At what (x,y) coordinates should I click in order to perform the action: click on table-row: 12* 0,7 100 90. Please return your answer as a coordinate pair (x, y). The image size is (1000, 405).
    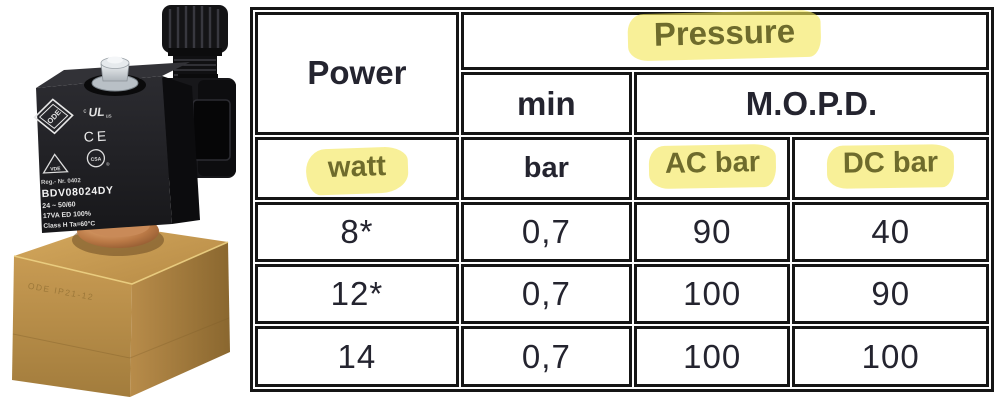
    Looking at the image, I should click on (622, 294).